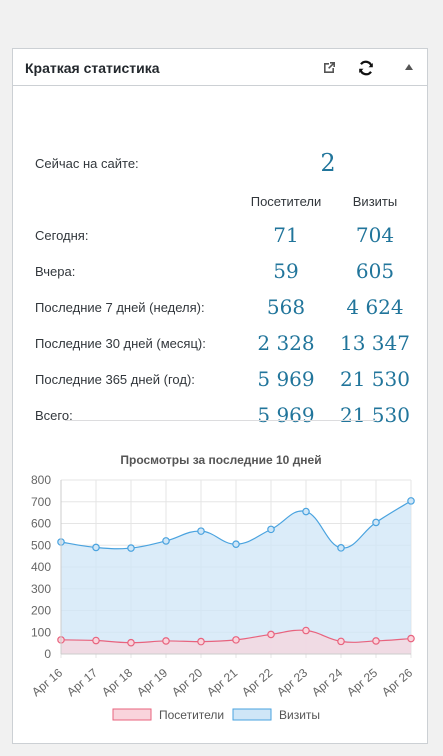  What do you see at coordinates (220, 67) in the screenshot?
I see `widget-header: Краткая статистика` at bounding box center [220, 67].